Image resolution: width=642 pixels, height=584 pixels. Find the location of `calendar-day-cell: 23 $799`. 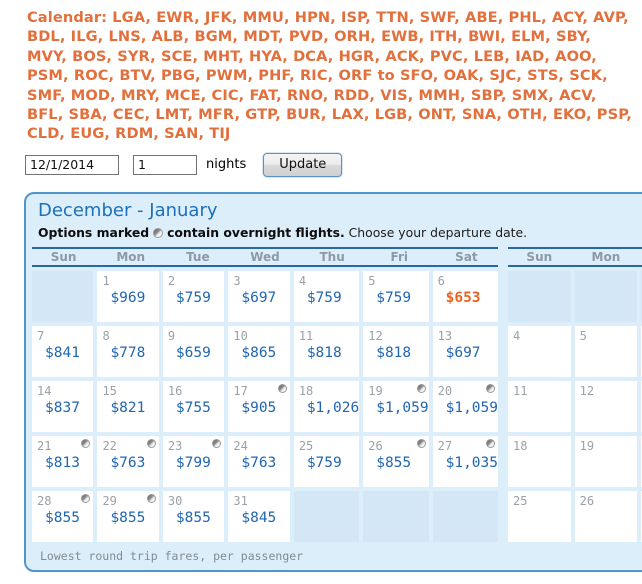

calendar-day-cell: 23 $799 is located at coordinates (193, 461).